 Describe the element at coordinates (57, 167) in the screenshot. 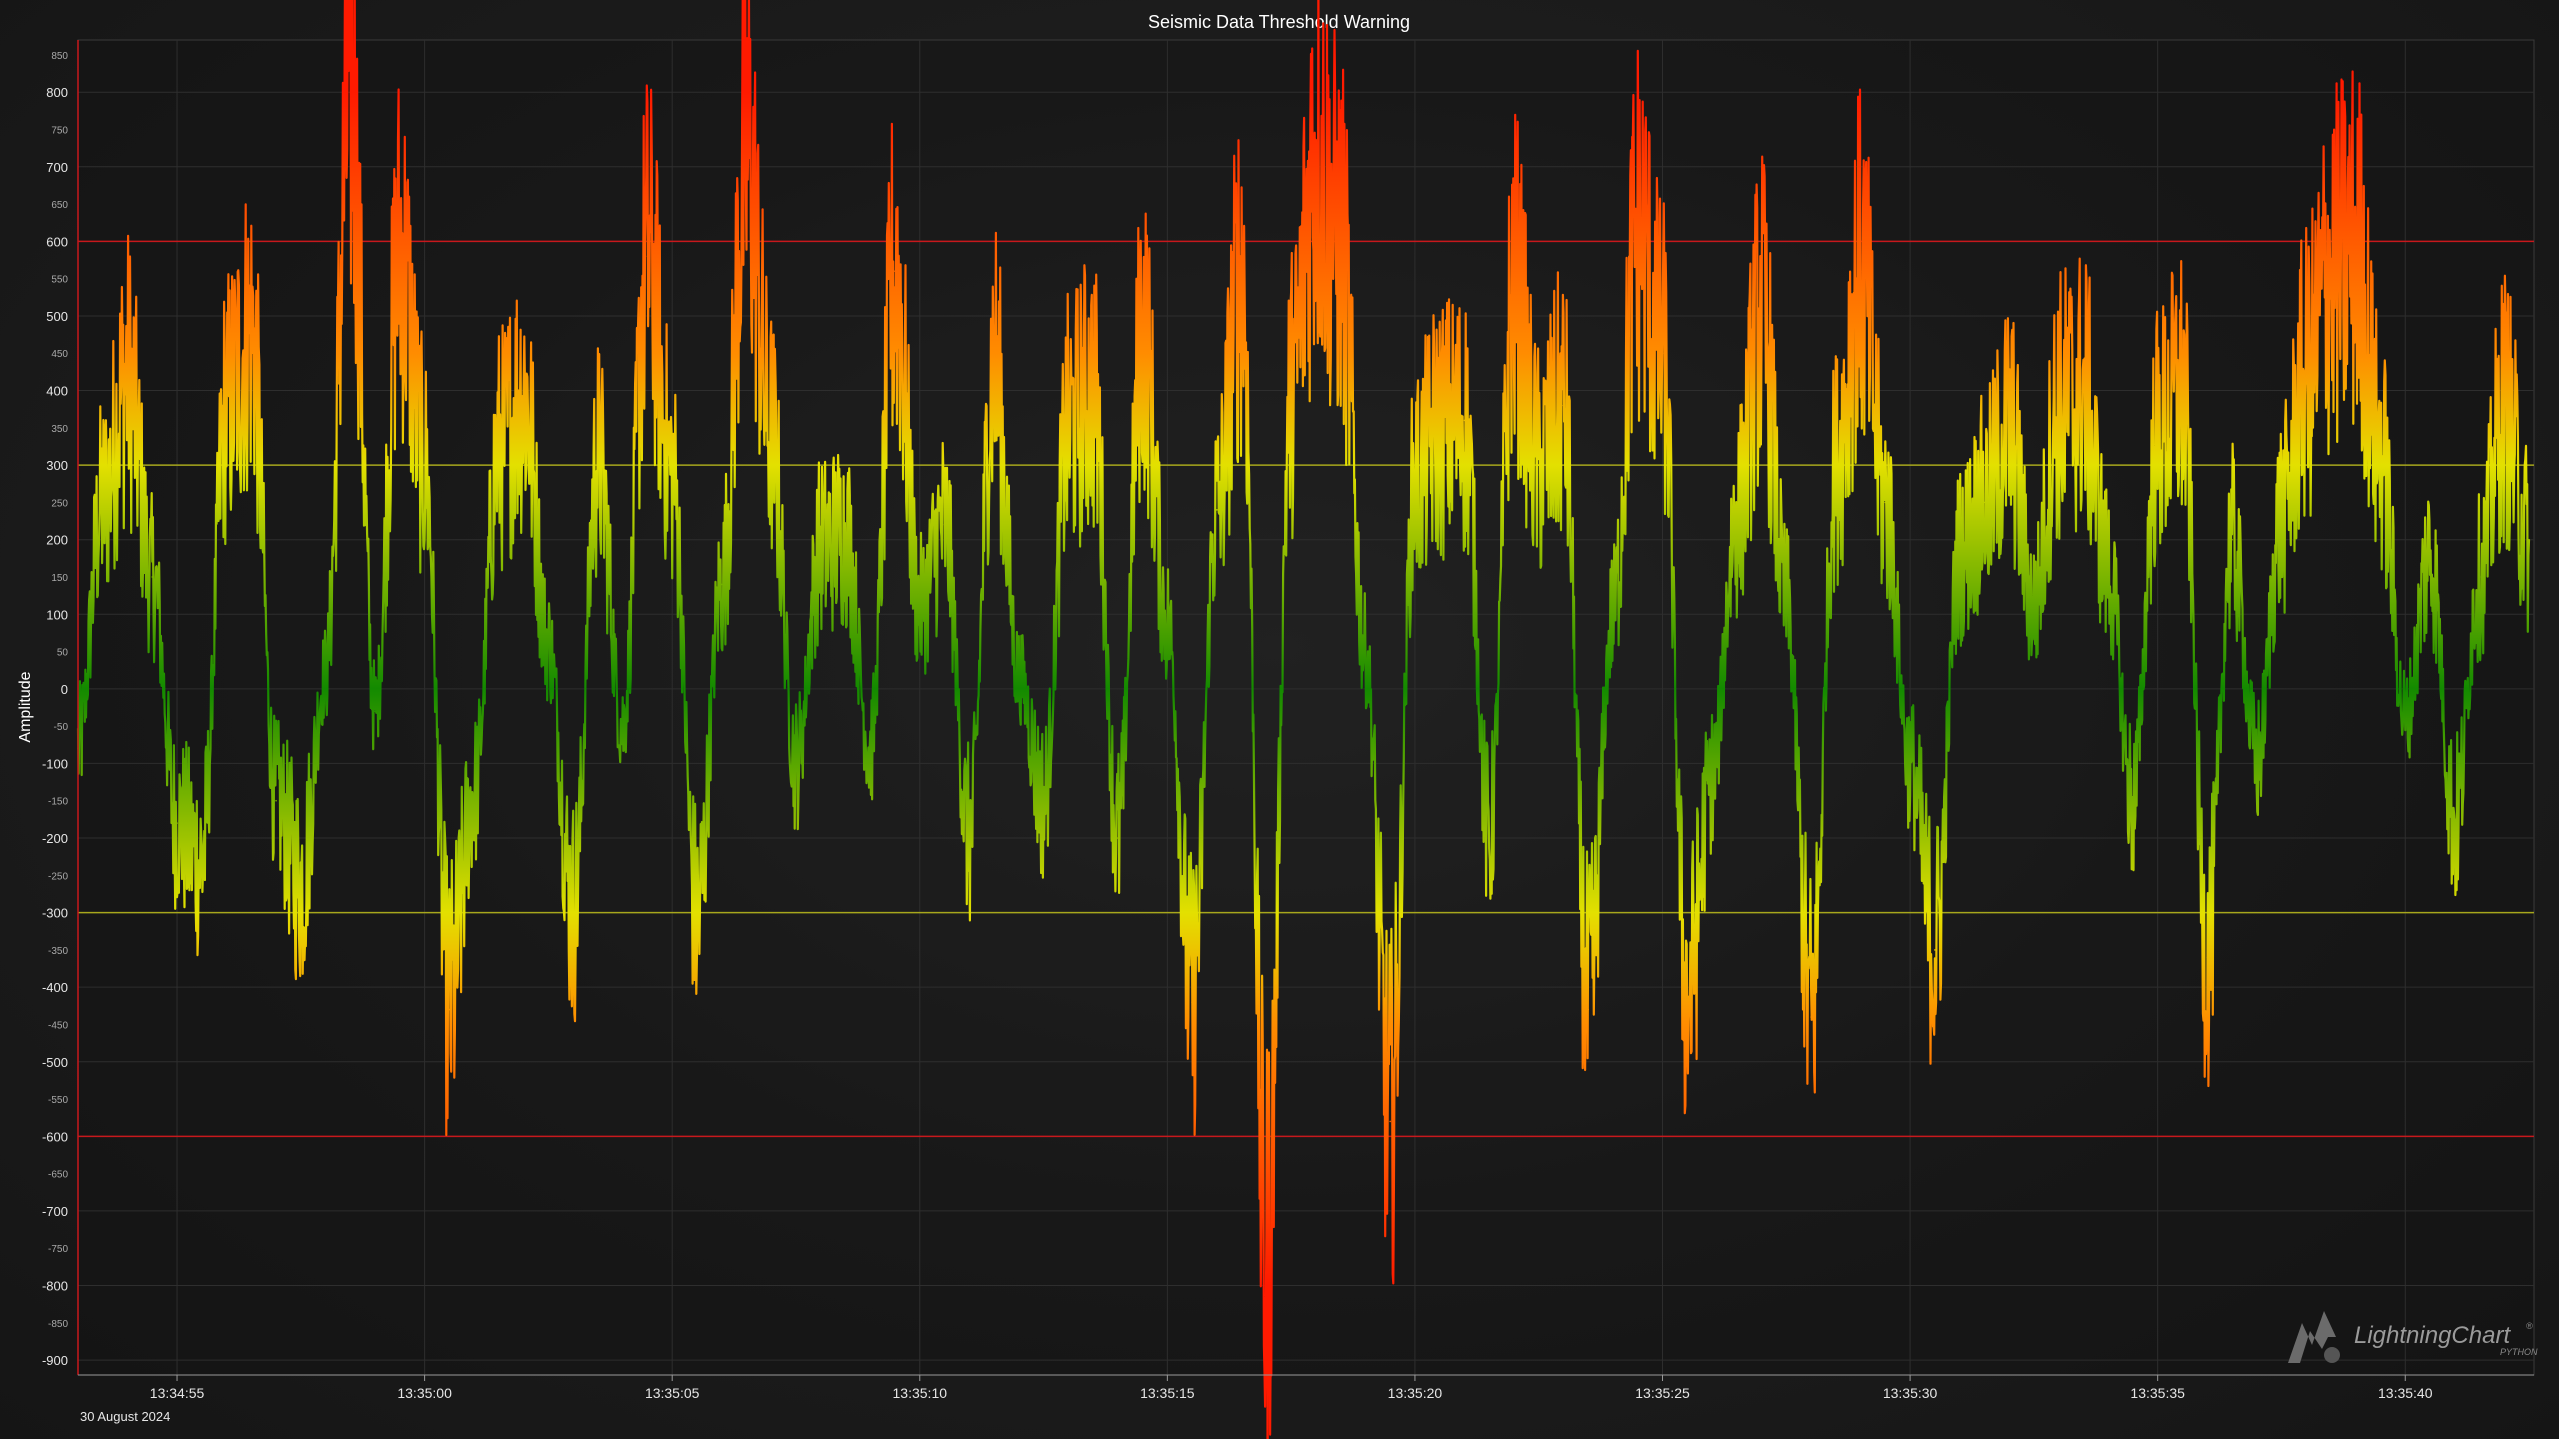

I see `y-tick-label: 700` at that location.